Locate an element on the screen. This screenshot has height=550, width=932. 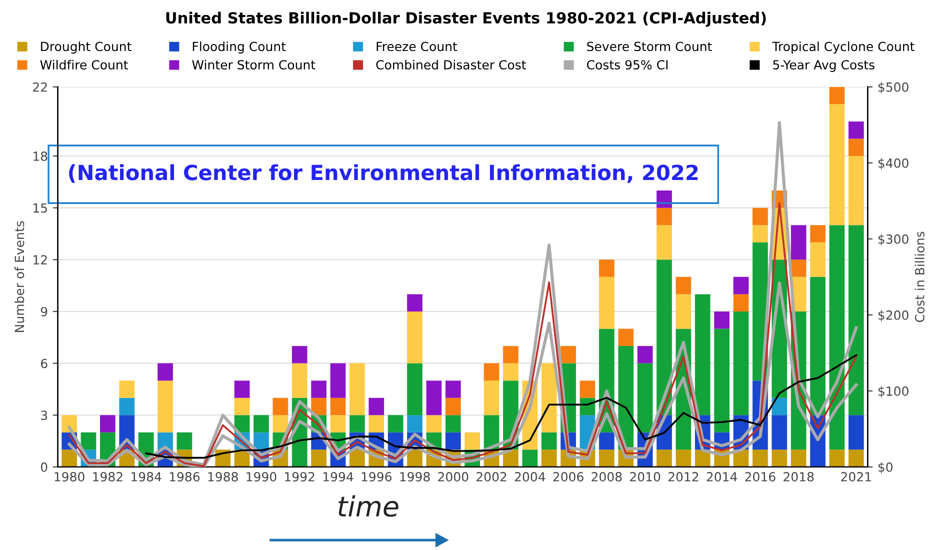
x-tick-label: 2021 is located at coordinates (856, 477).